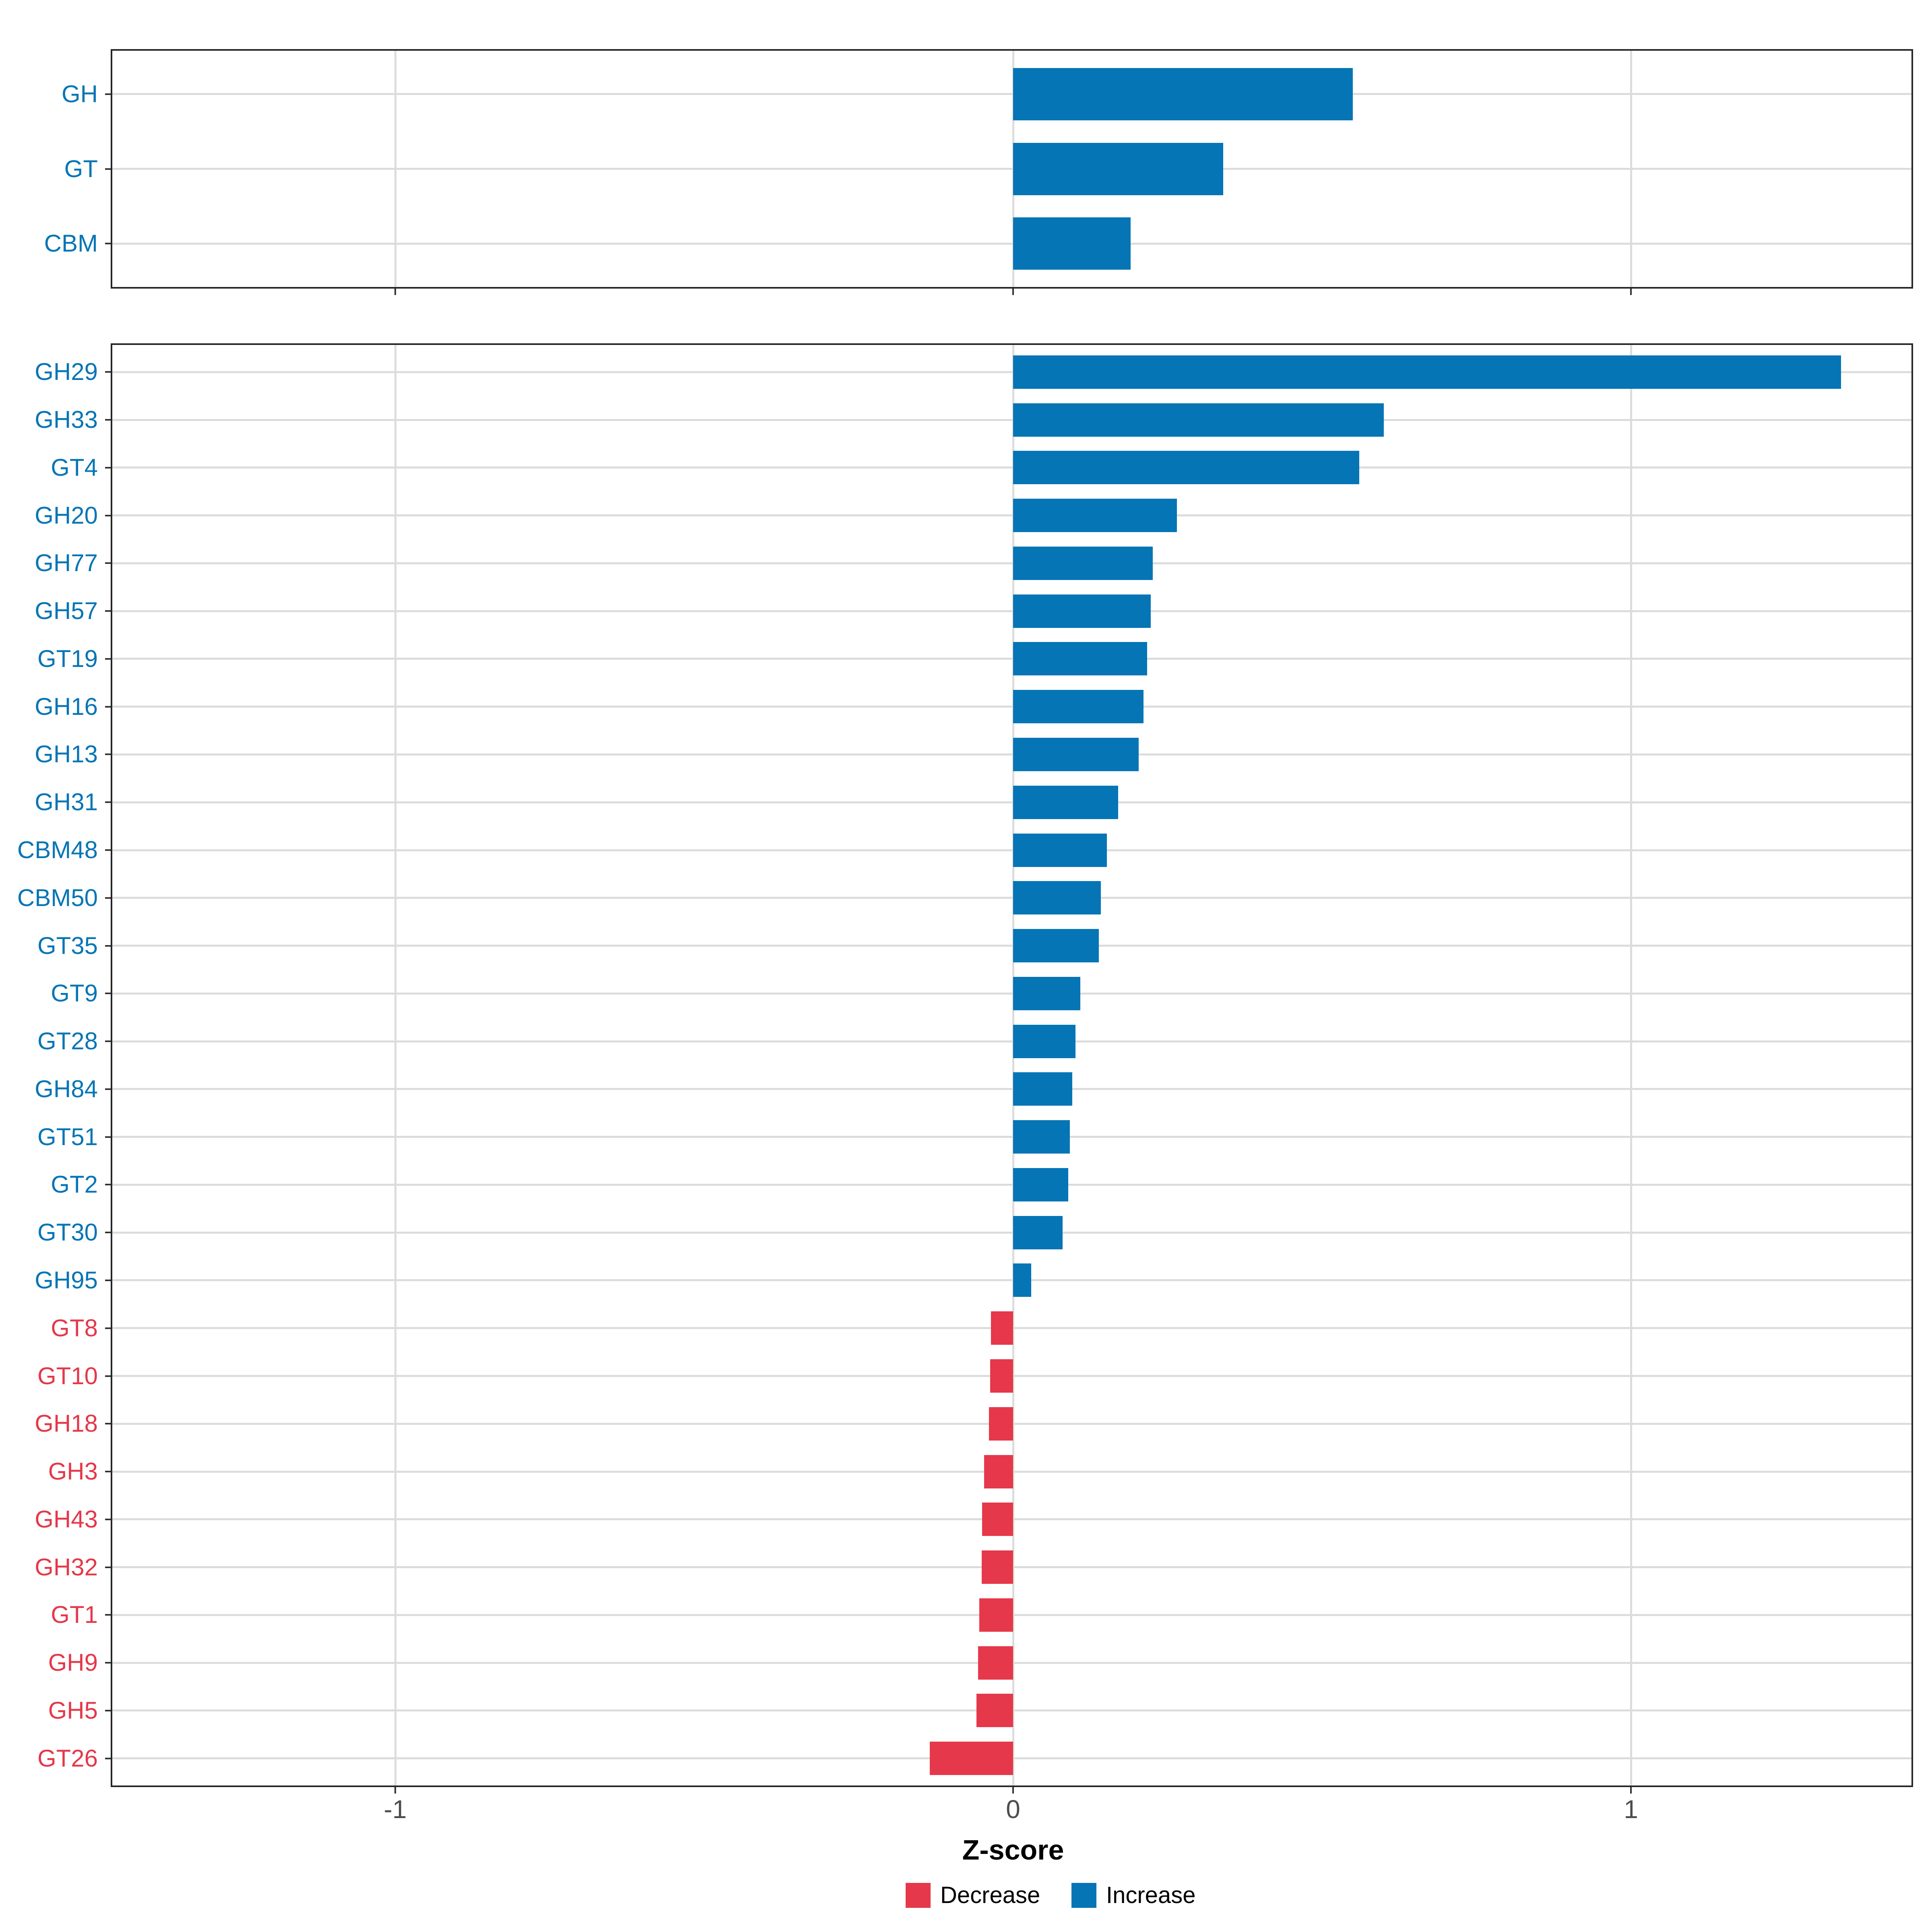  I want to click on category-label-CBM50: CBM50, so click(57, 897).